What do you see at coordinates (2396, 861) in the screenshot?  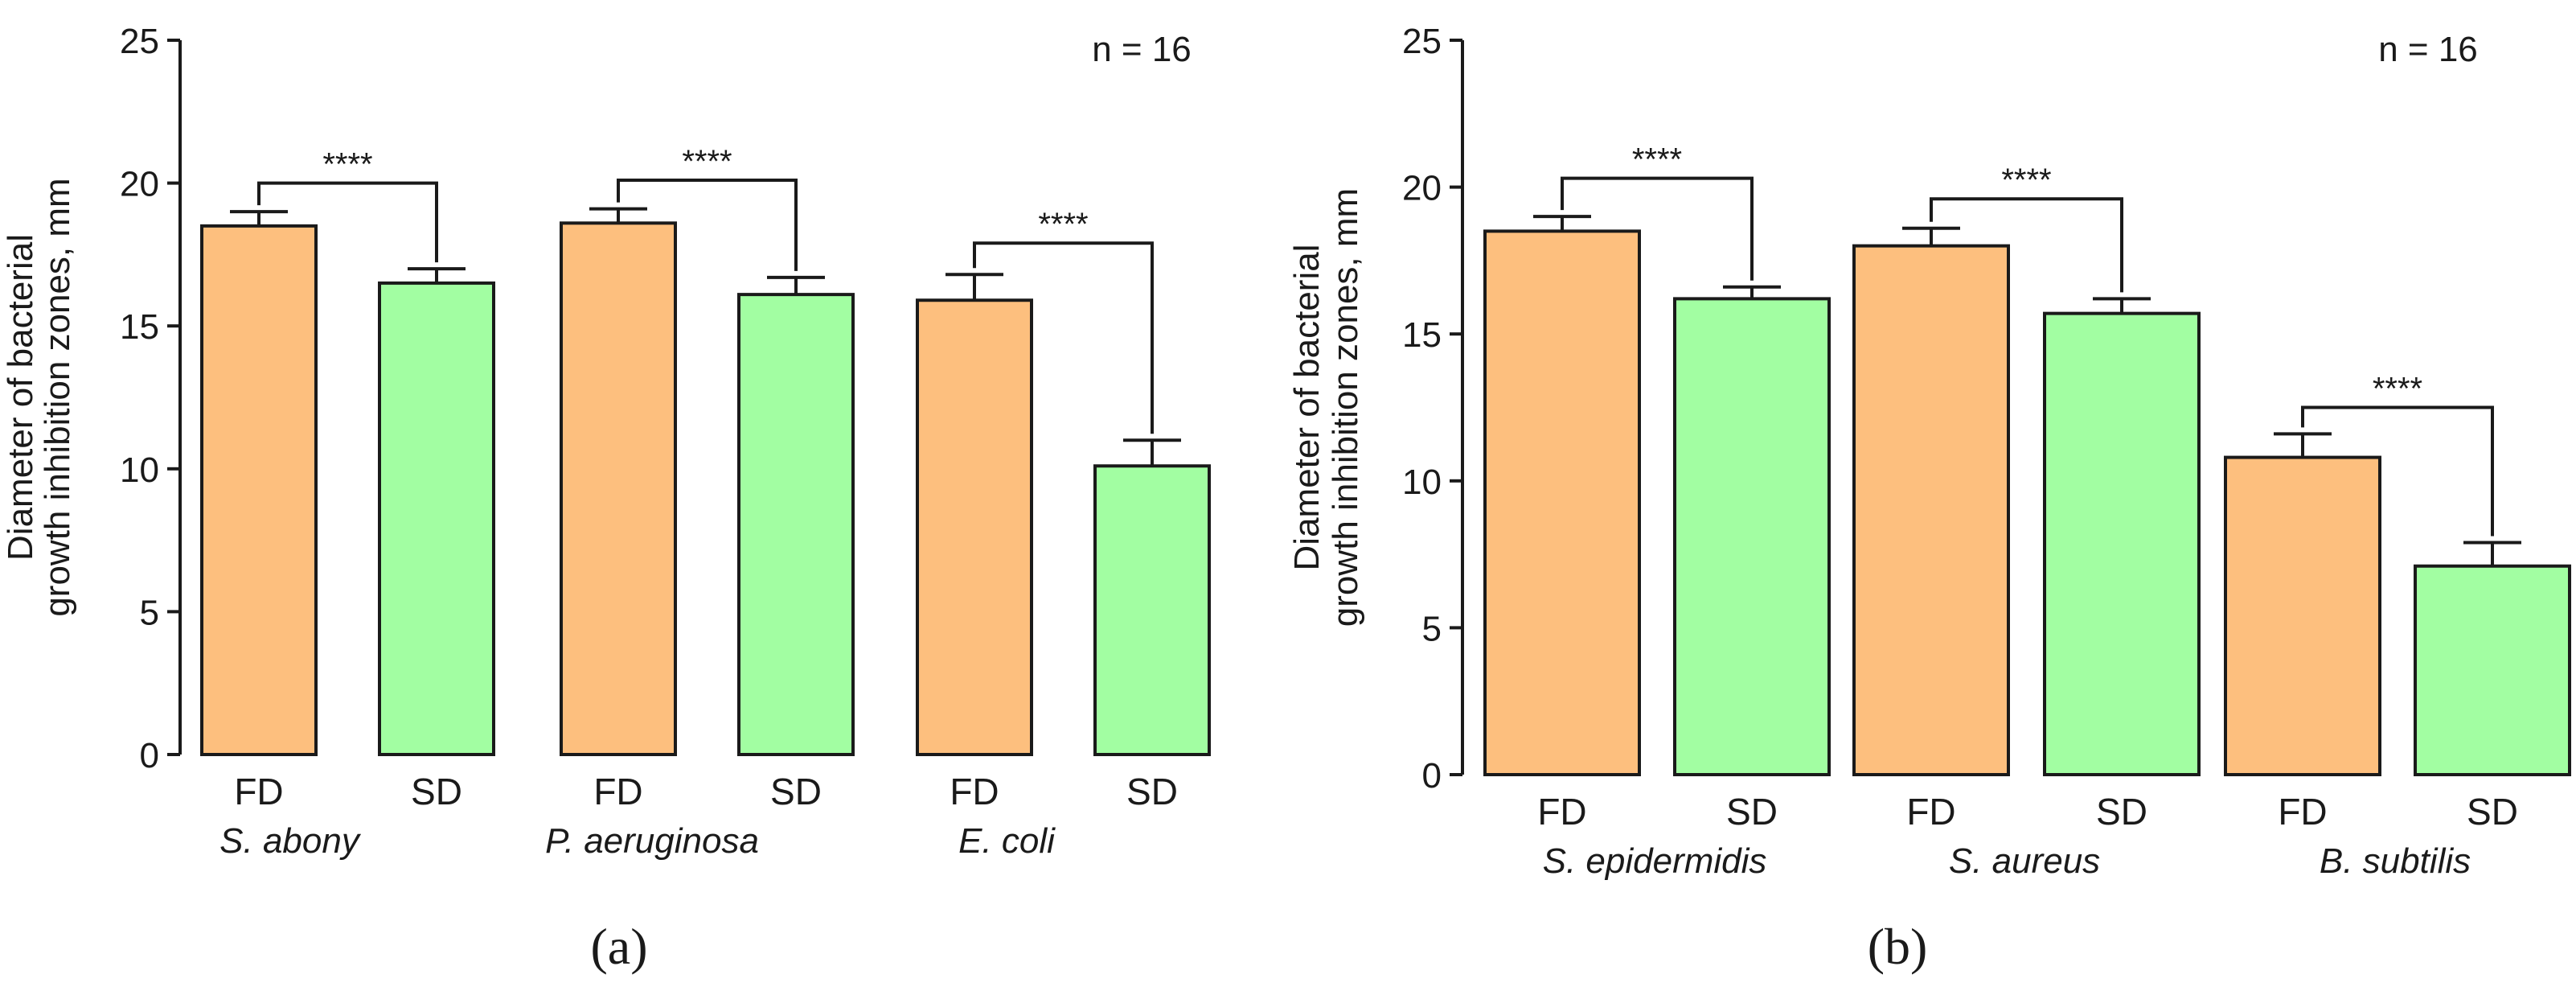 I see `group-label: B. subtilis` at bounding box center [2396, 861].